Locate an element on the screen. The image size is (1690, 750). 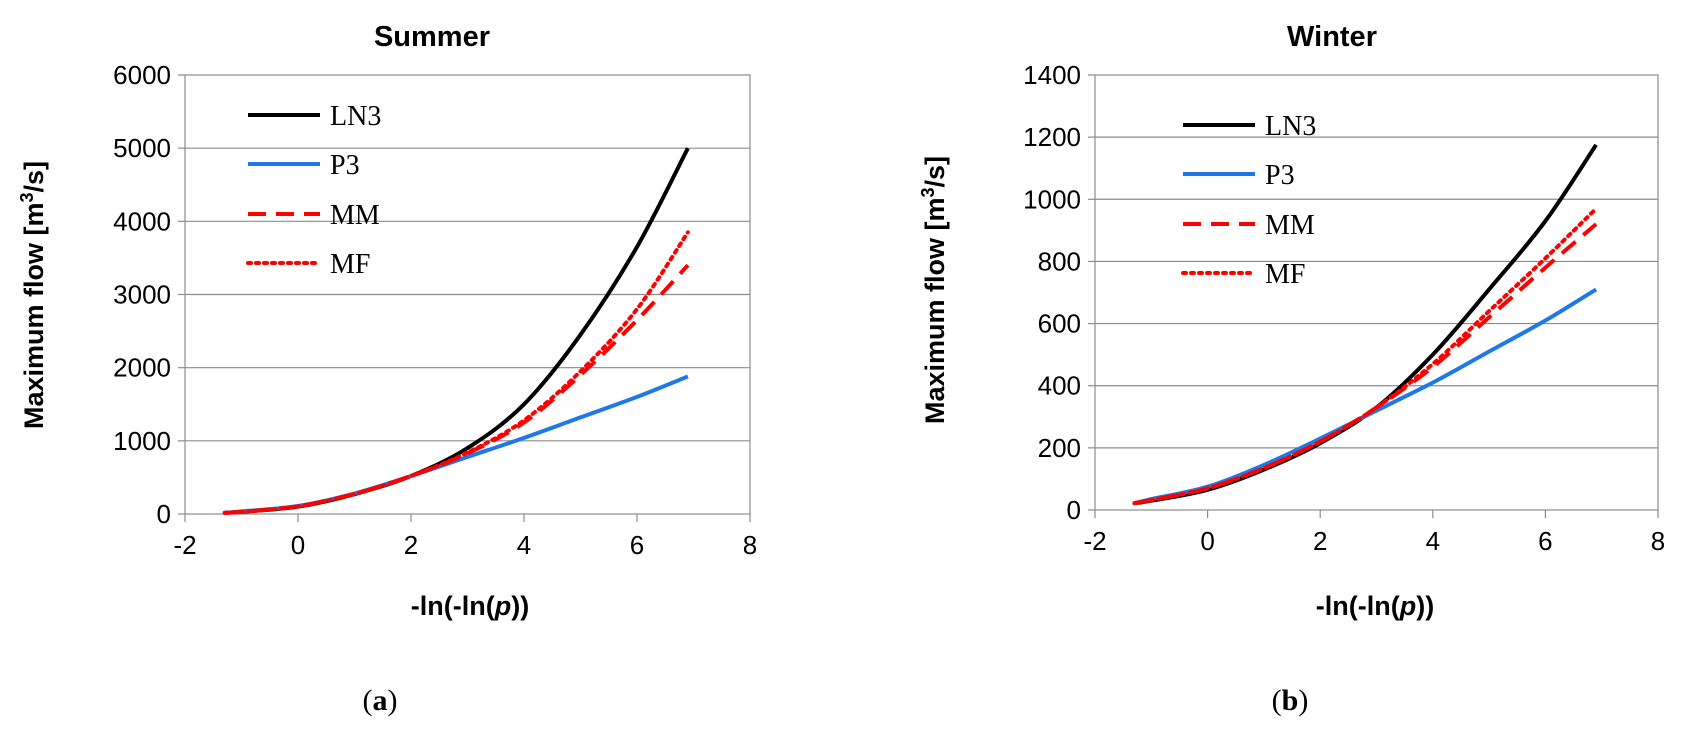
chart-title: Summer is located at coordinates (432, 37).